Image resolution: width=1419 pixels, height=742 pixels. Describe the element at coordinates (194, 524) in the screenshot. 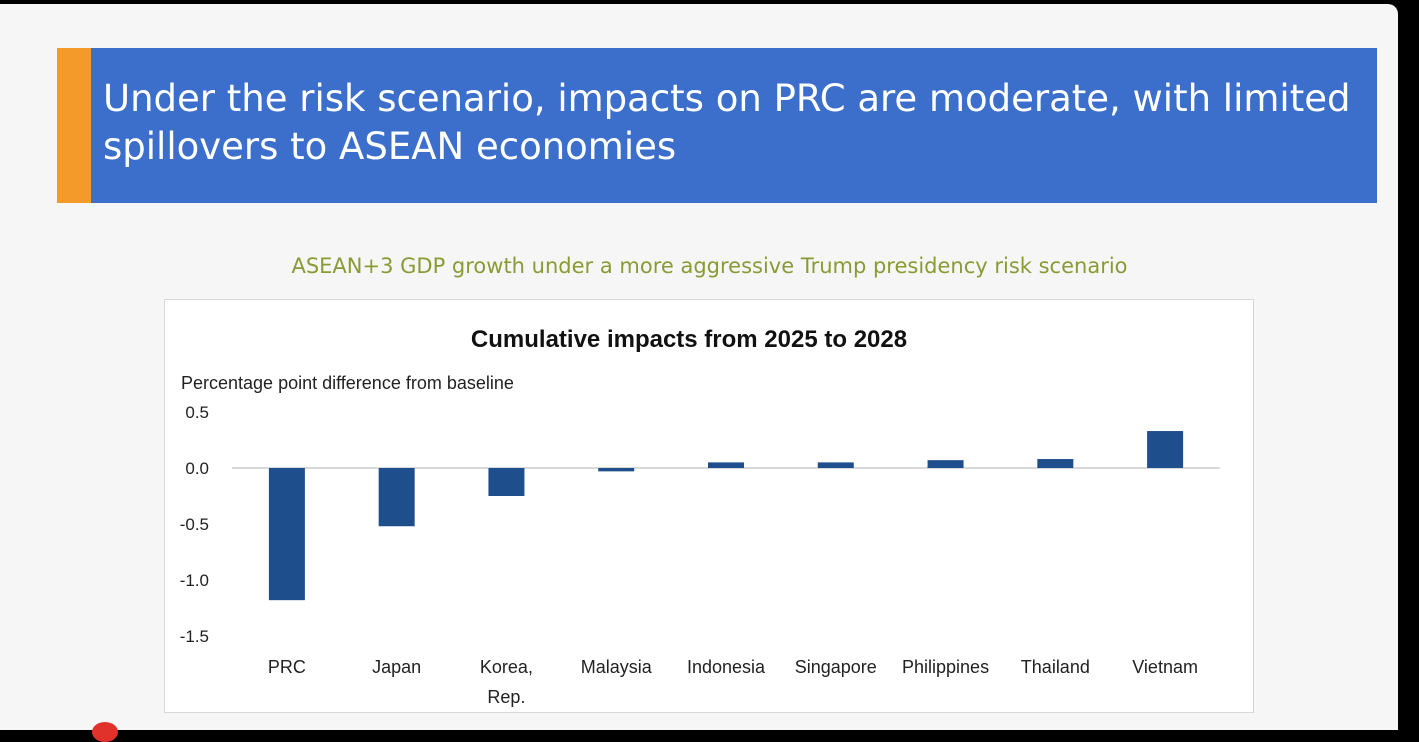

I see `y-tick-label: -0.5` at that location.